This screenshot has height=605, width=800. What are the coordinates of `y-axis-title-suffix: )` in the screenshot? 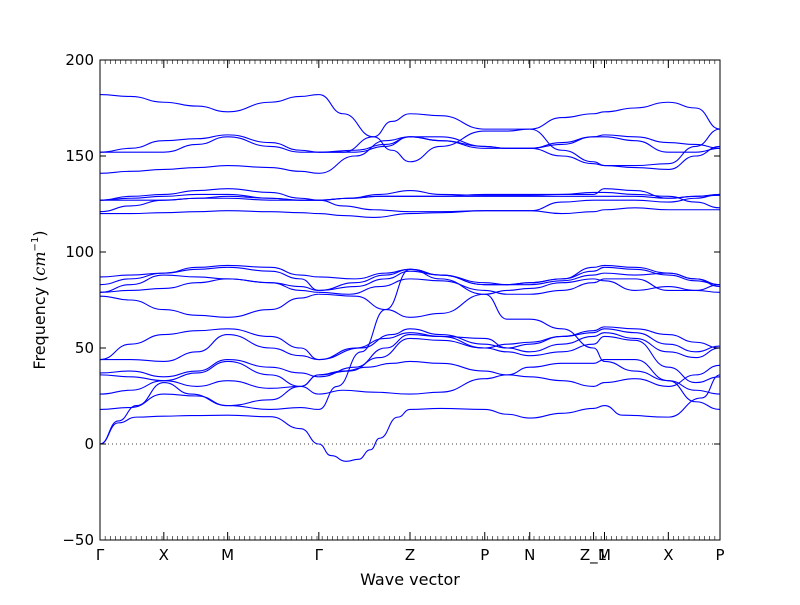 It's located at (39, 233).